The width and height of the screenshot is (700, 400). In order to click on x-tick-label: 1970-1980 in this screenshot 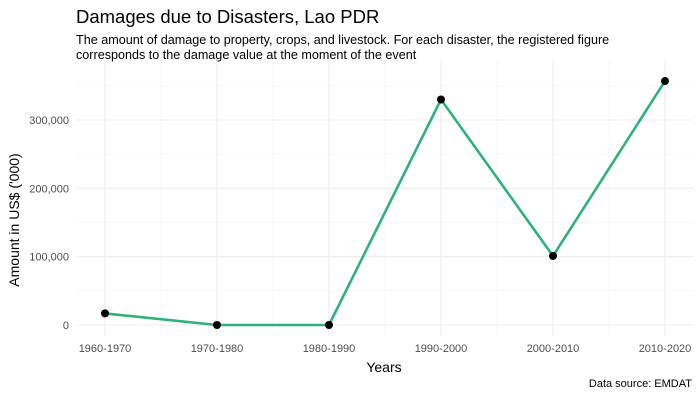, I will do `click(217, 349)`.